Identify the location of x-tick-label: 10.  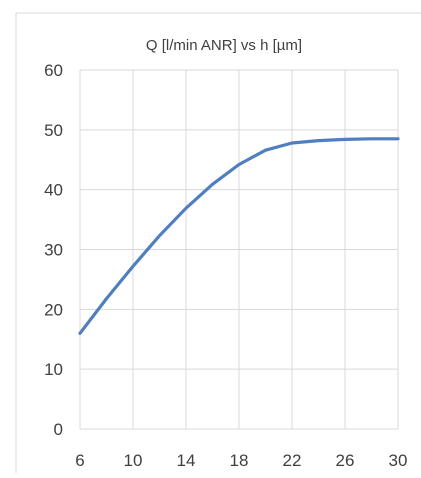
(133, 460).